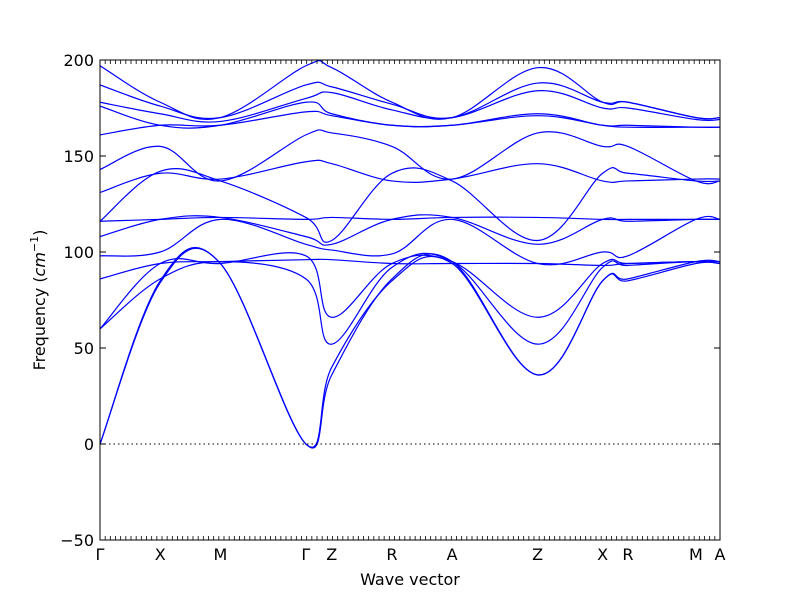  What do you see at coordinates (78, 60) in the screenshot?
I see `y-tick-label: 200` at bounding box center [78, 60].